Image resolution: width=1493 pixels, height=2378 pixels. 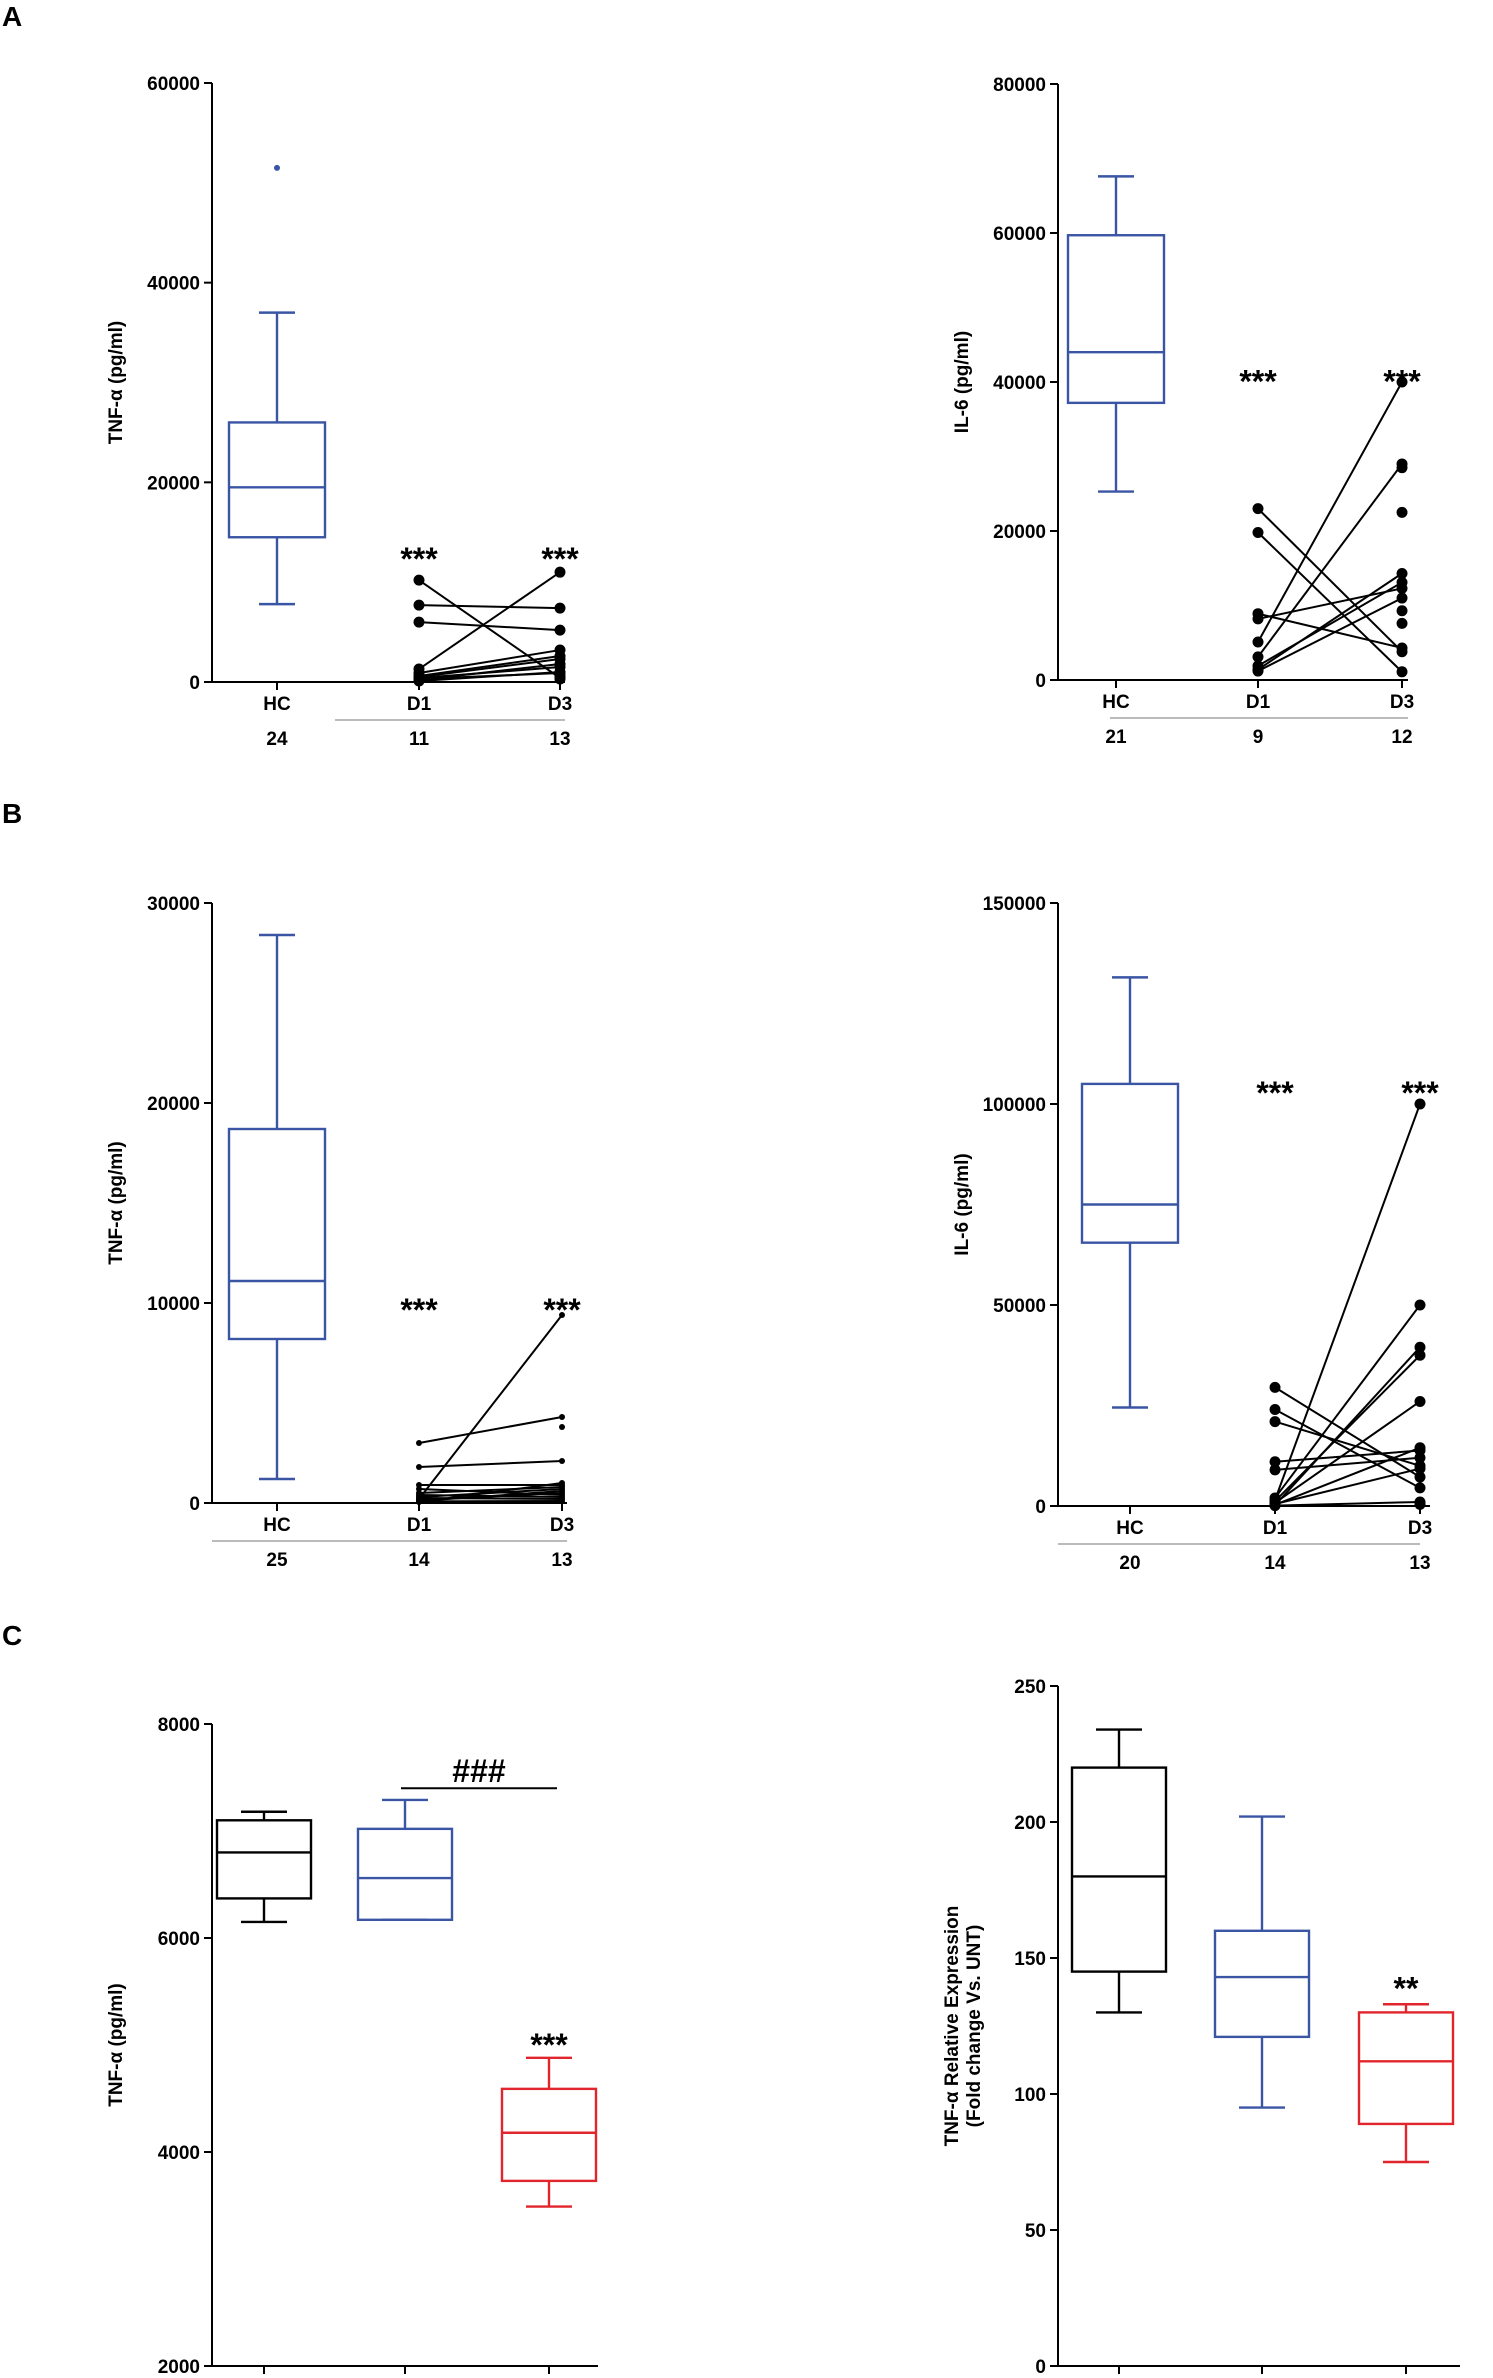 What do you see at coordinates (173, 1304) in the screenshot?
I see `y-tick-label: 10000` at bounding box center [173, 1304].